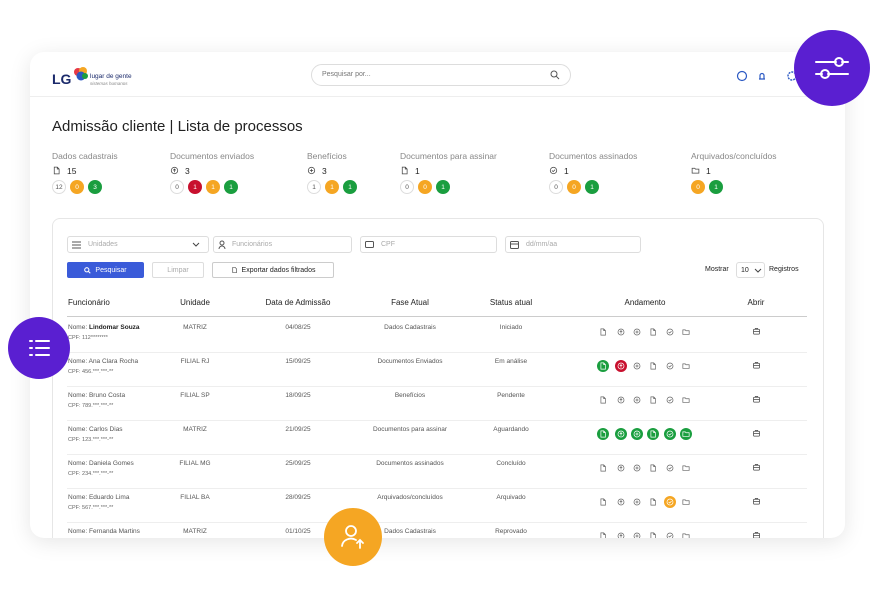 Image resolution: width=874 pixels, height=590 pixels. What do you see at coordinates (428, 244) in the screenshot?
I see `cpf-input: CPF` at bounding box center [428, 244].